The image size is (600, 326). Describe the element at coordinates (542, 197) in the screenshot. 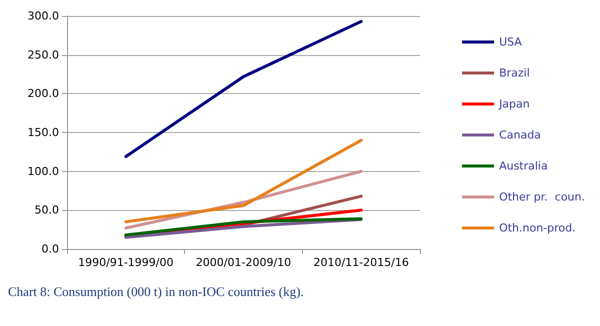

I see `legend-label: Other pr. coun.` at that location.